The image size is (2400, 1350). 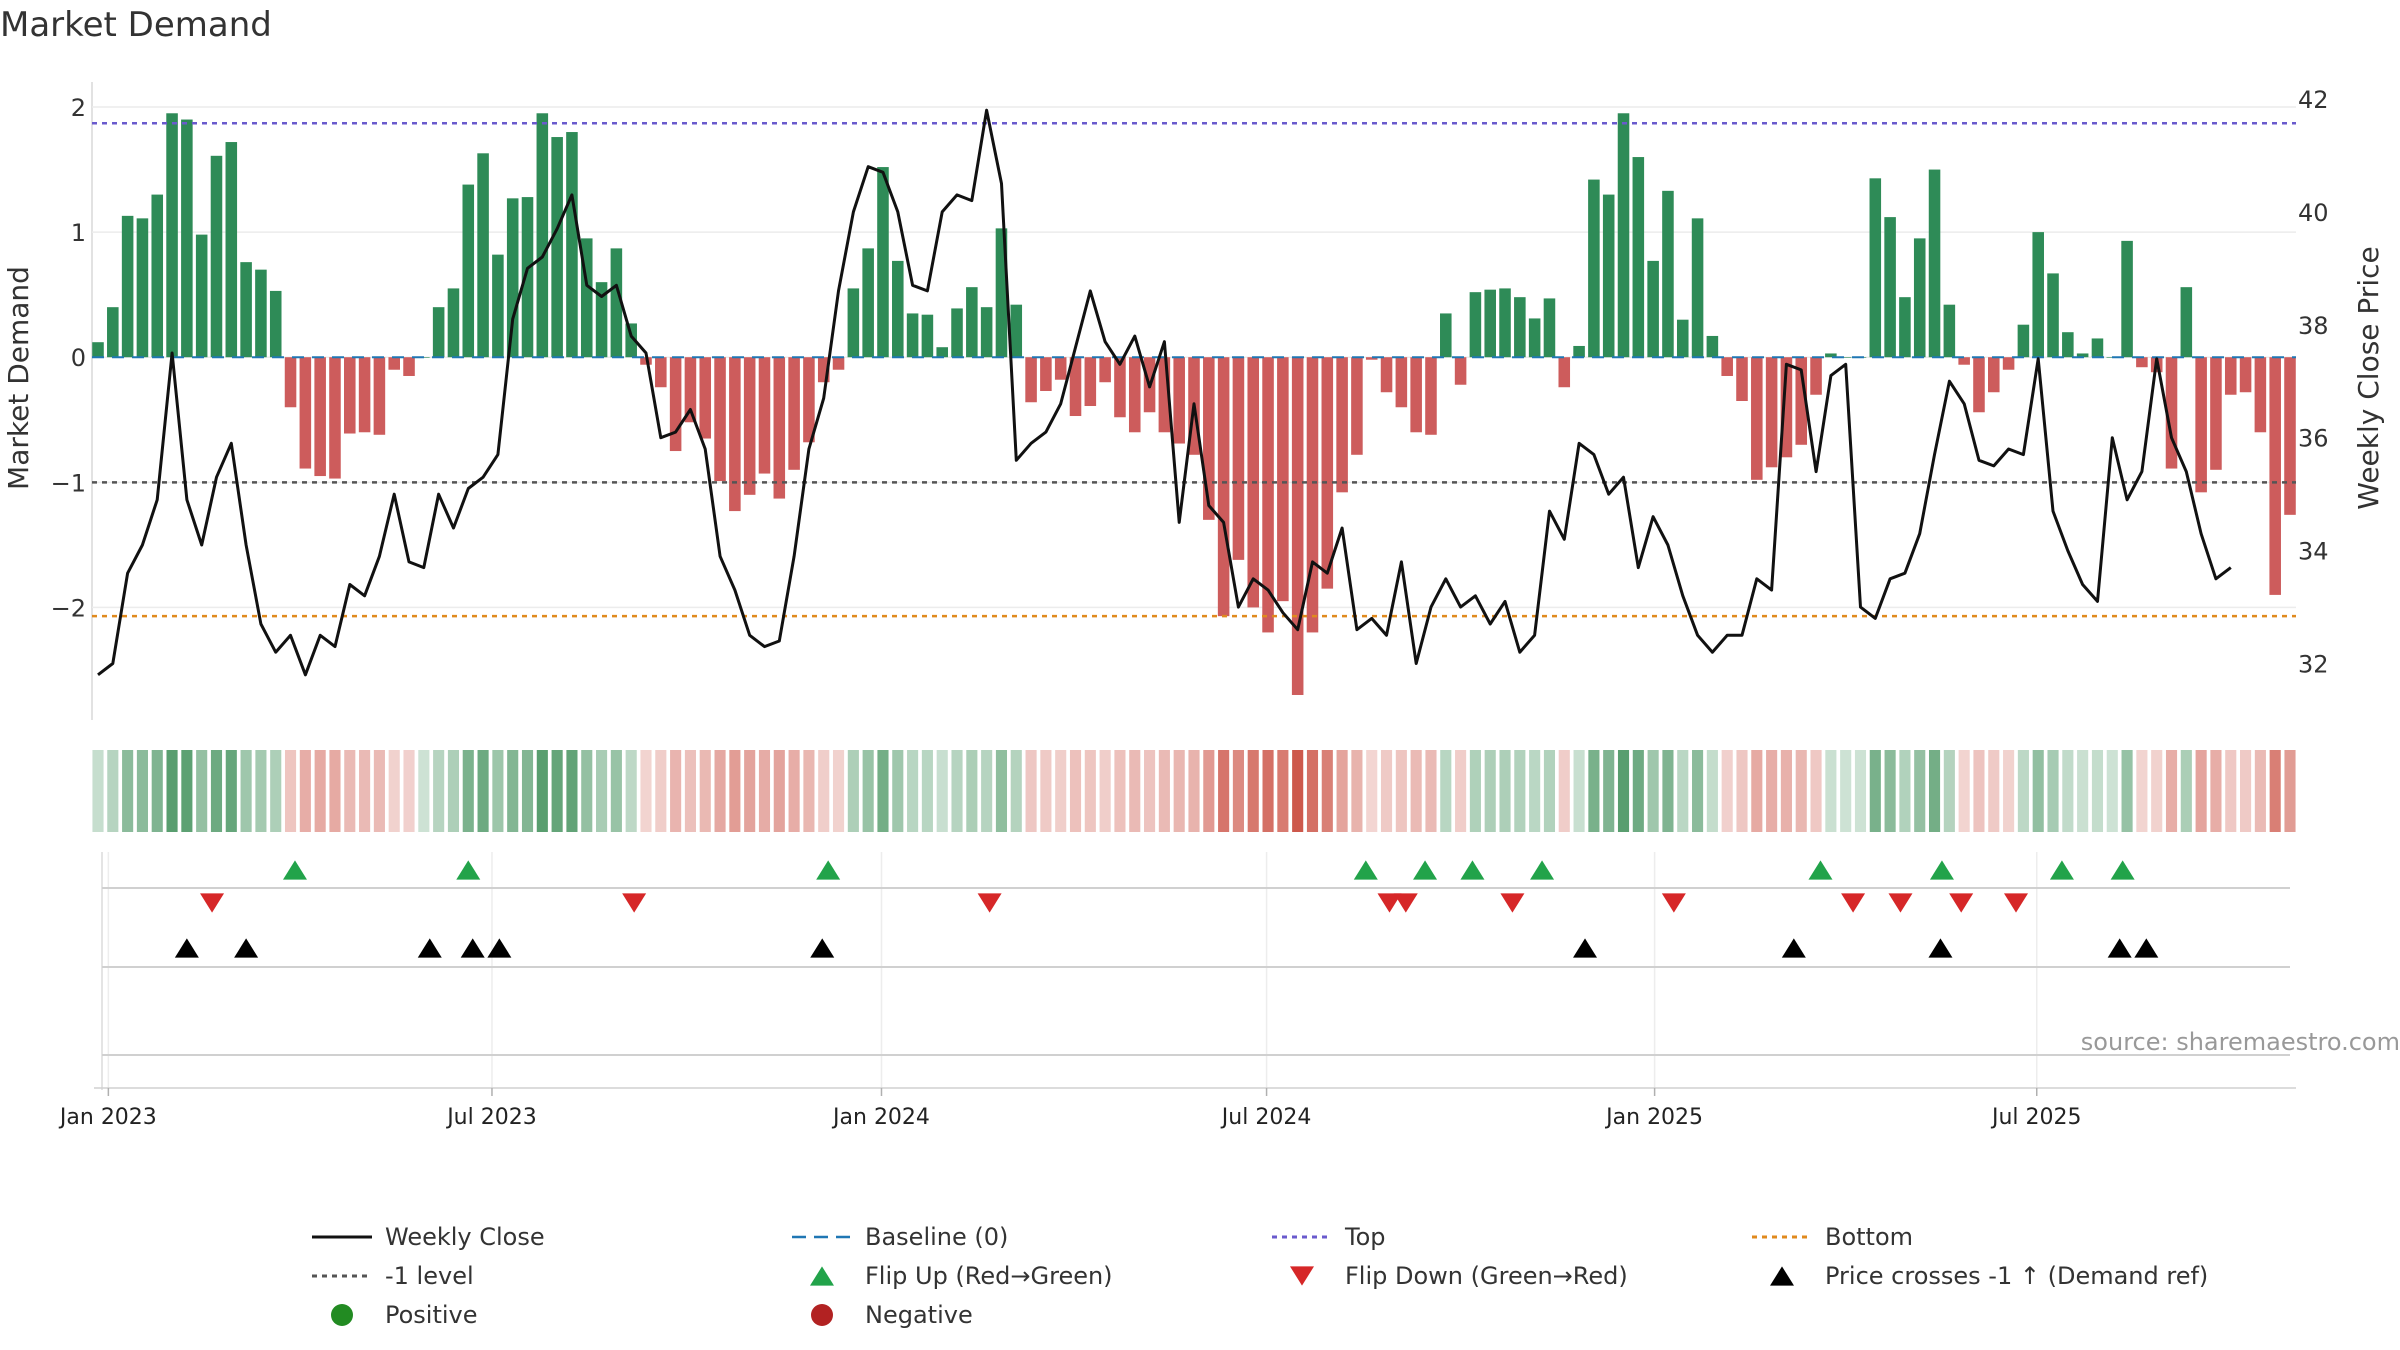 I want to click on left-axis-ticks: 2 1 0 −1 −2, so click(x=68, y=358).